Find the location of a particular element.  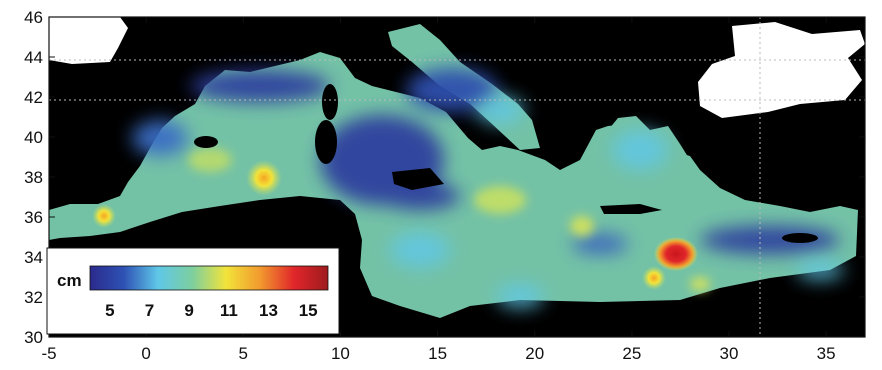

blue-region-levantine is located at coordinates (770, 240).